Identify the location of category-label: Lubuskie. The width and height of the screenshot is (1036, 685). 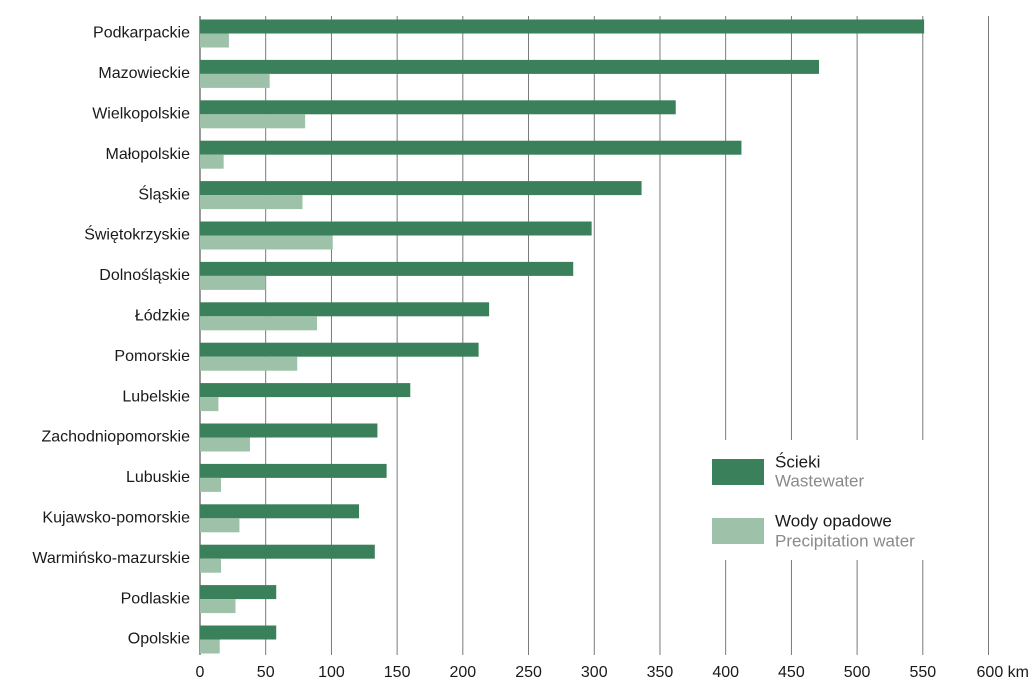
(158, 477).